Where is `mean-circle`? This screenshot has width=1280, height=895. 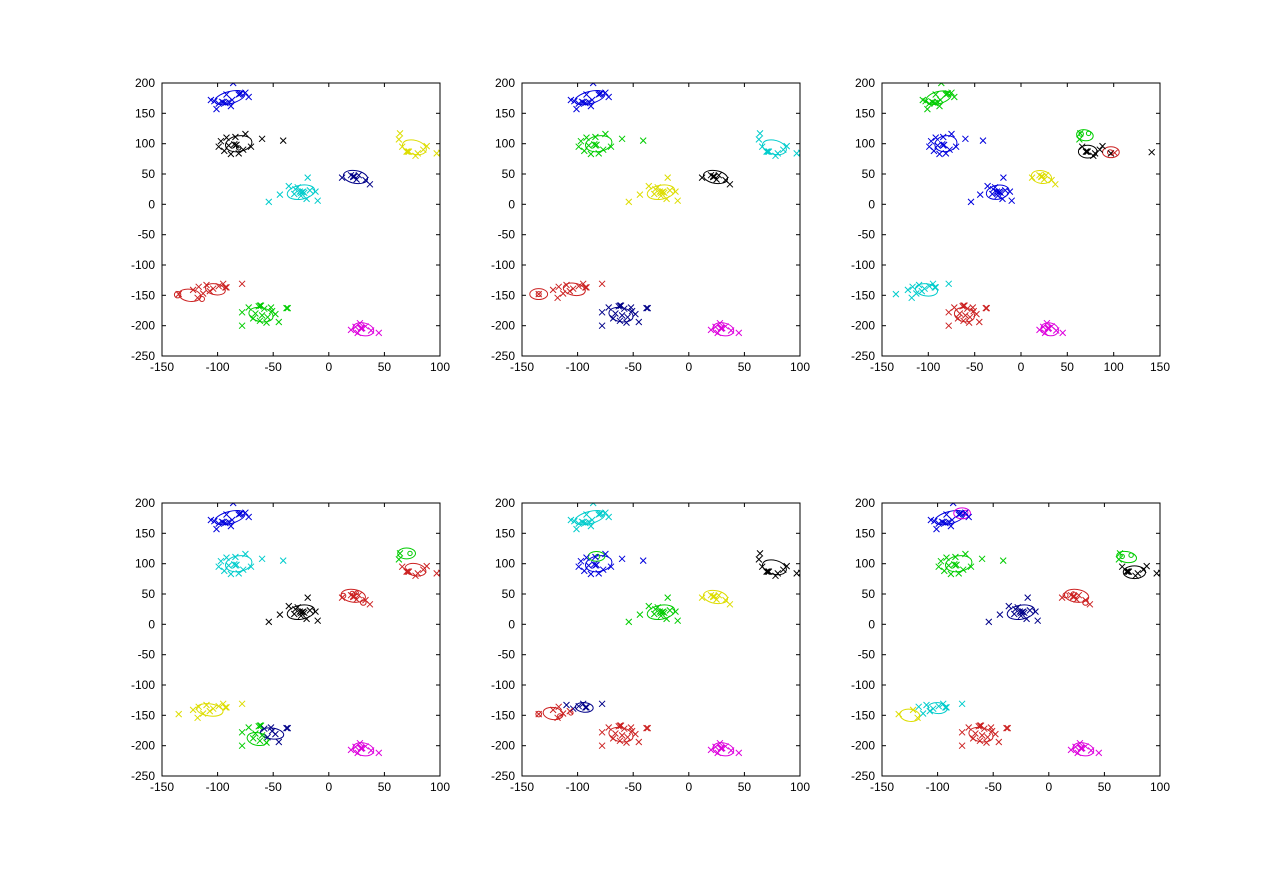 mean-circle is located at coordinates (177, 295).